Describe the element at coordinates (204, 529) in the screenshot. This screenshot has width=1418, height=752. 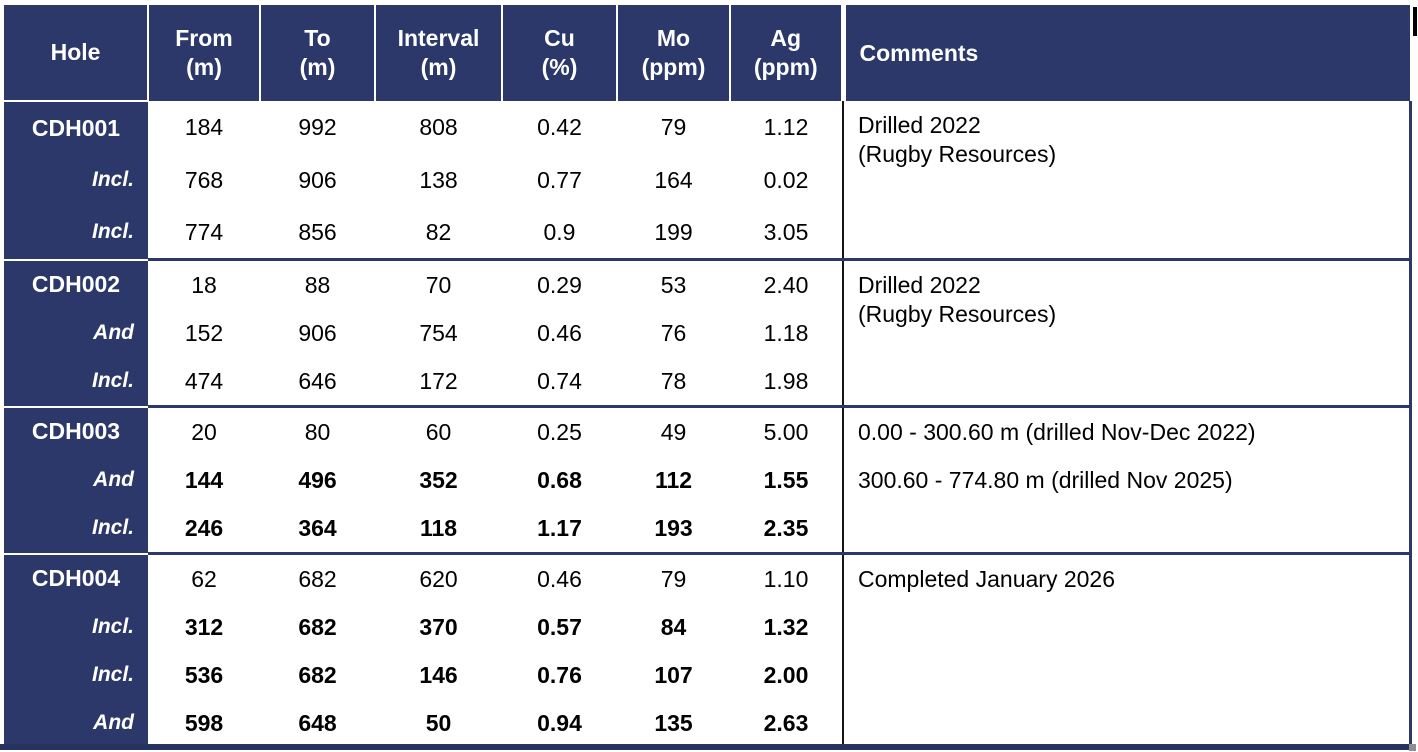
I see `cell-from: 246` at that location.